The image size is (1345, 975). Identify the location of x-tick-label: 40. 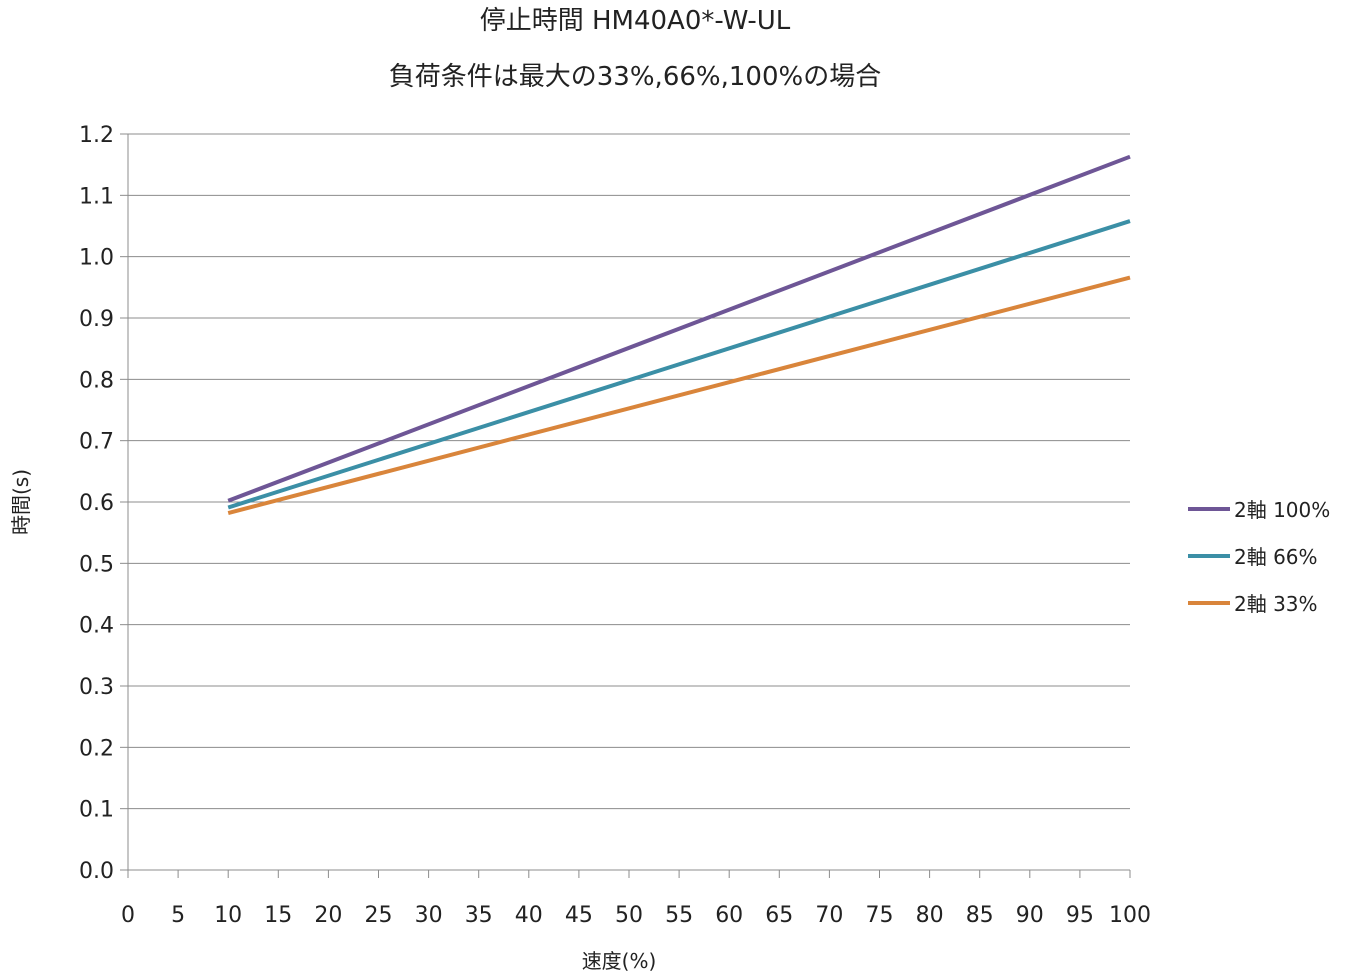
(529, 915).